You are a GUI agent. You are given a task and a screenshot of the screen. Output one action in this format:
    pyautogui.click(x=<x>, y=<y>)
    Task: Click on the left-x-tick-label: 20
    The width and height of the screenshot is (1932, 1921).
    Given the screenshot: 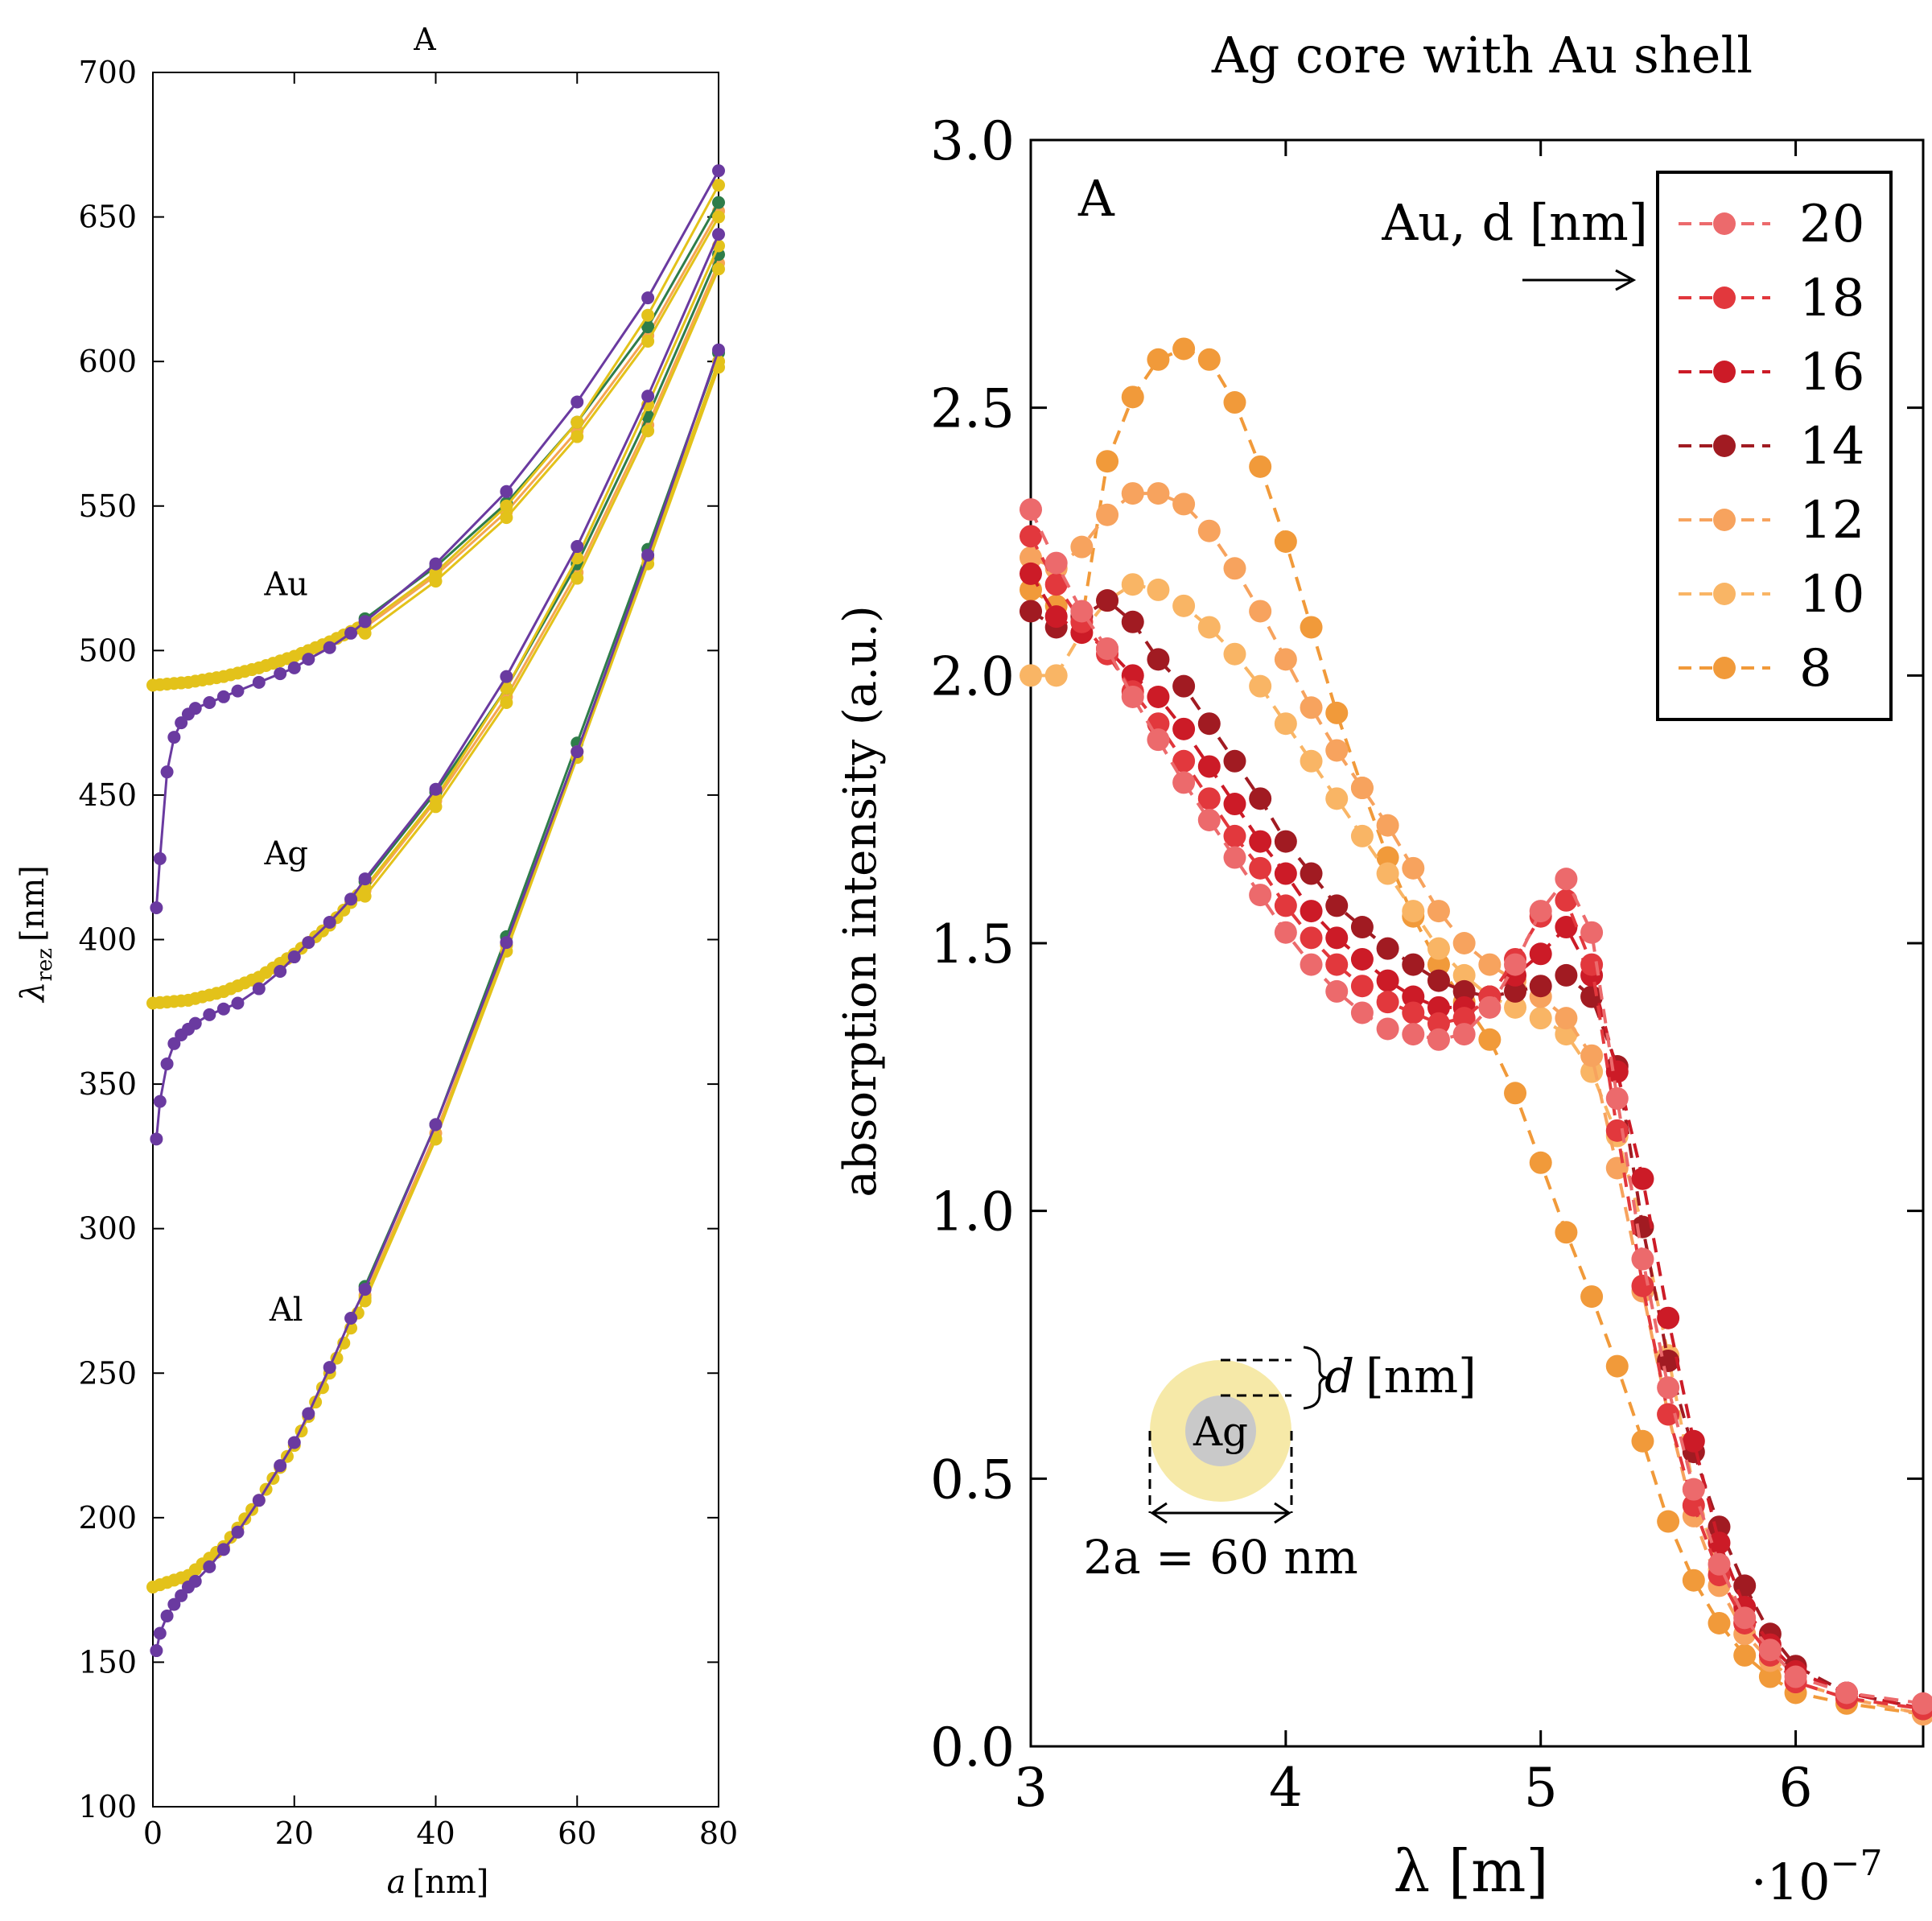 What is the action you would take?
    pyautogui.click(x=294, y=1833)
    